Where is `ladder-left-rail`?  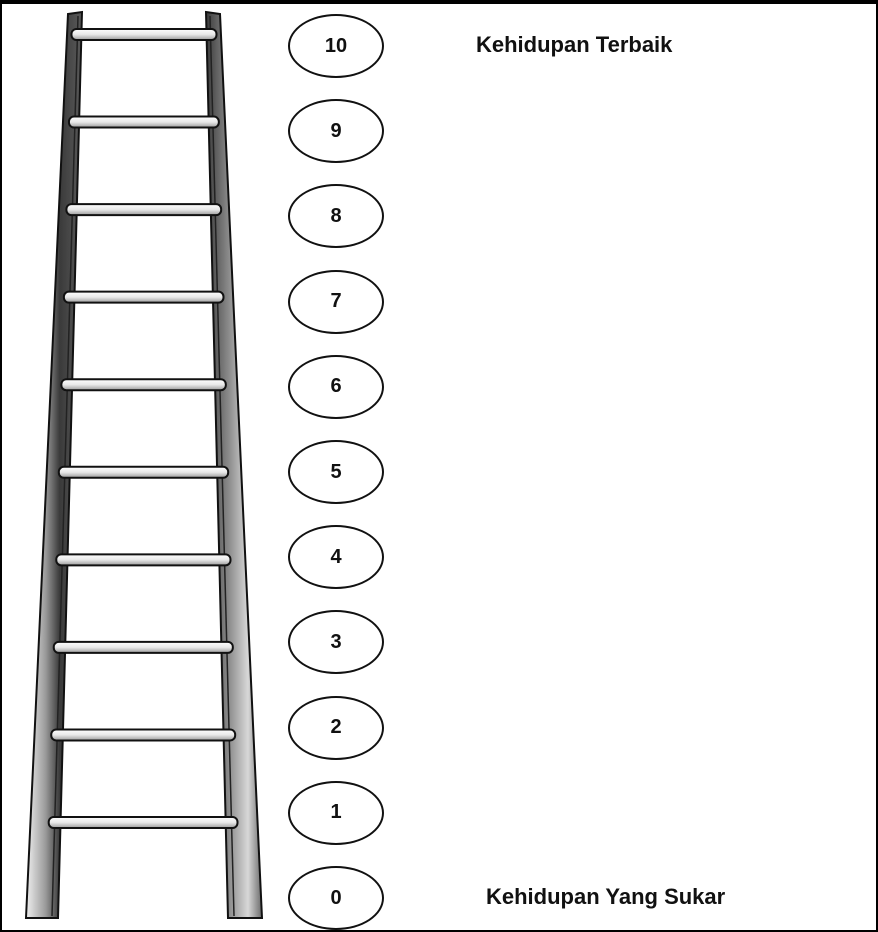 ladder-left-rail is located at coordinates (54, 464).